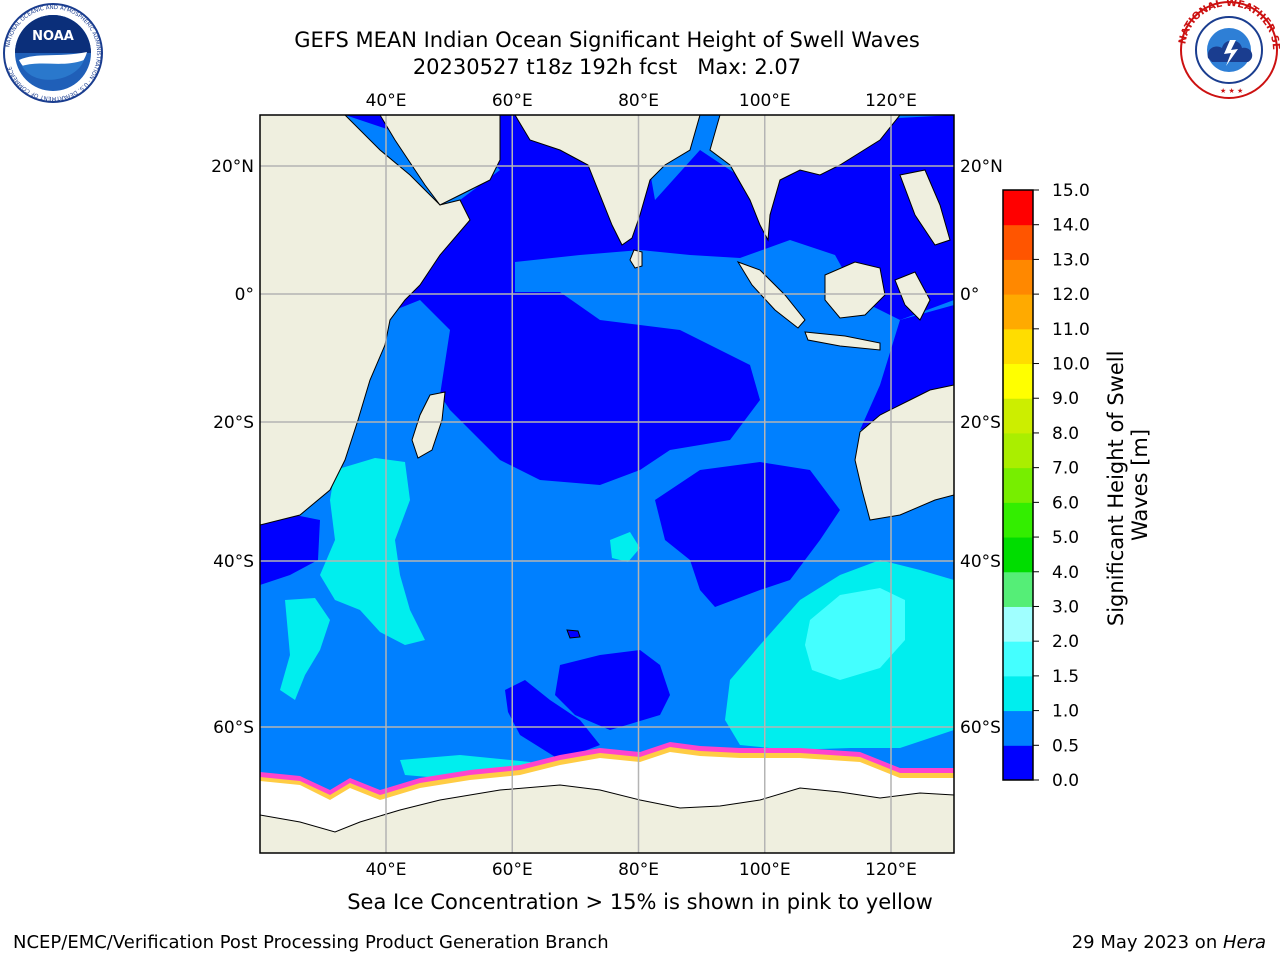 Image resolution: width=1280 pixels, height=960 pixels. I want to click on land-philippines, so click(925, 207).